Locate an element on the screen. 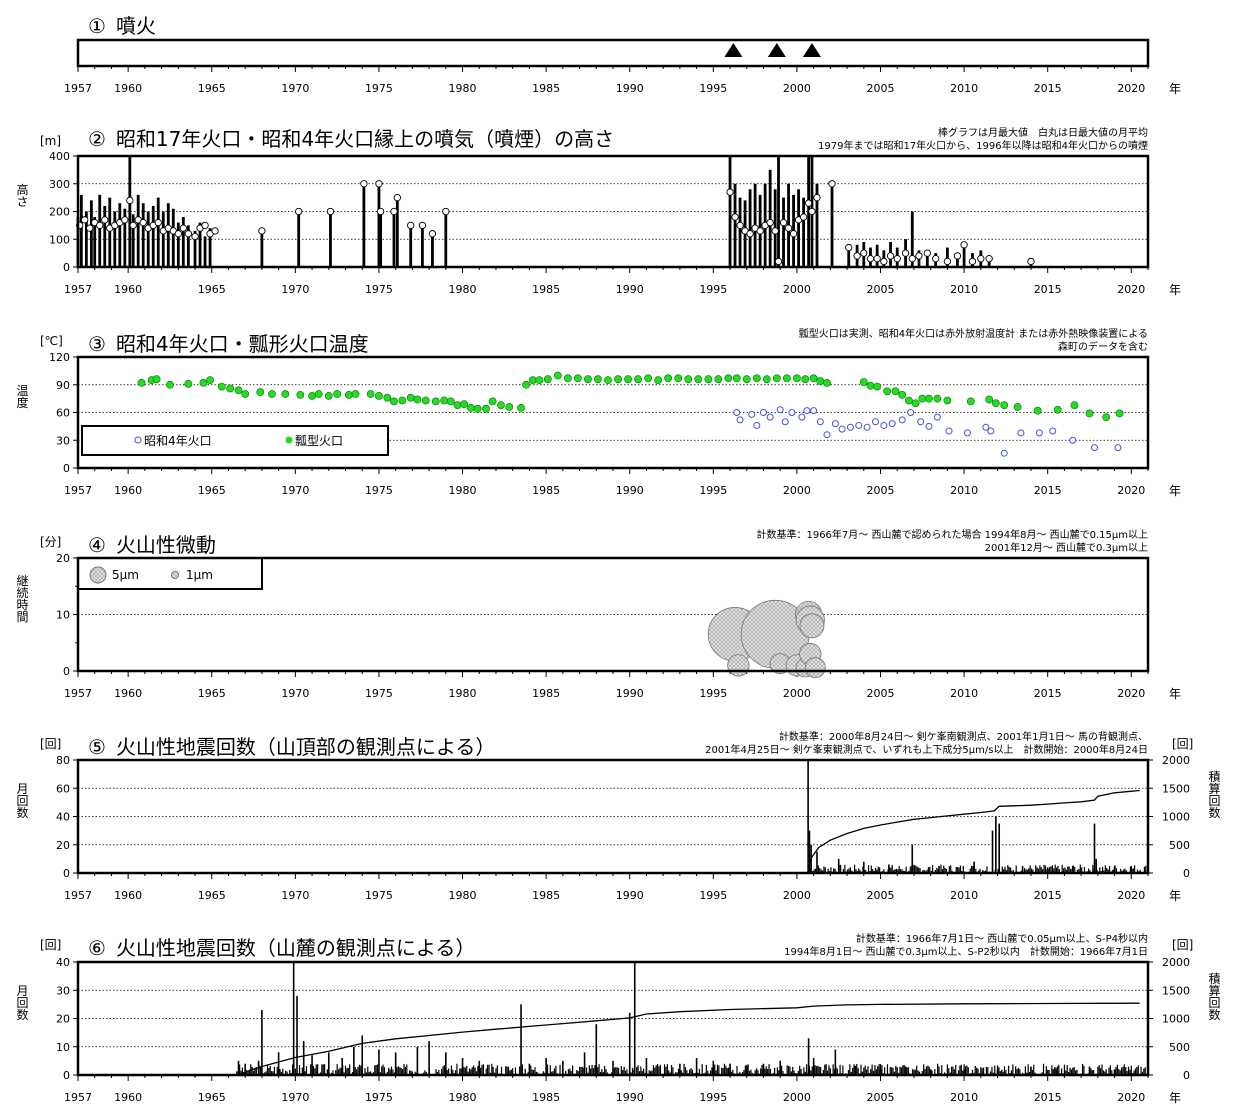 The image size is (1233, 1111). x-tick-label: 1965 is located at coordinates (212, 289).